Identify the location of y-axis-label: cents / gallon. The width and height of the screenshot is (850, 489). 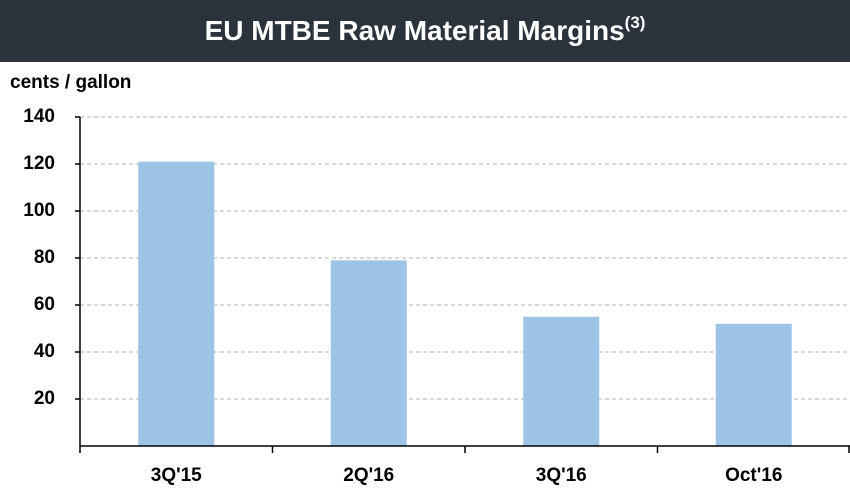
(70, 82).